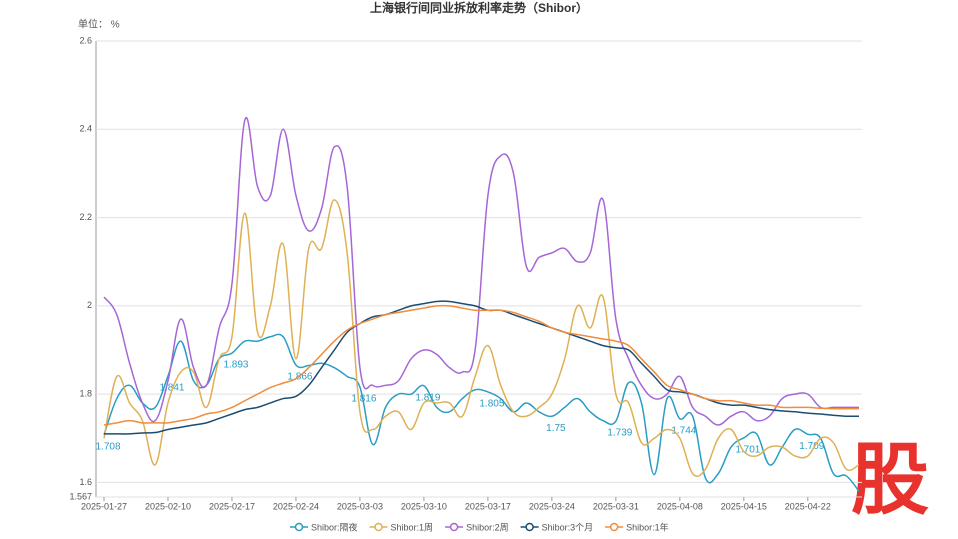  What do you see at coordinates (299, 377) in the screenshot?
I see `data-label: 1.866` at bounding box center [299, 377].